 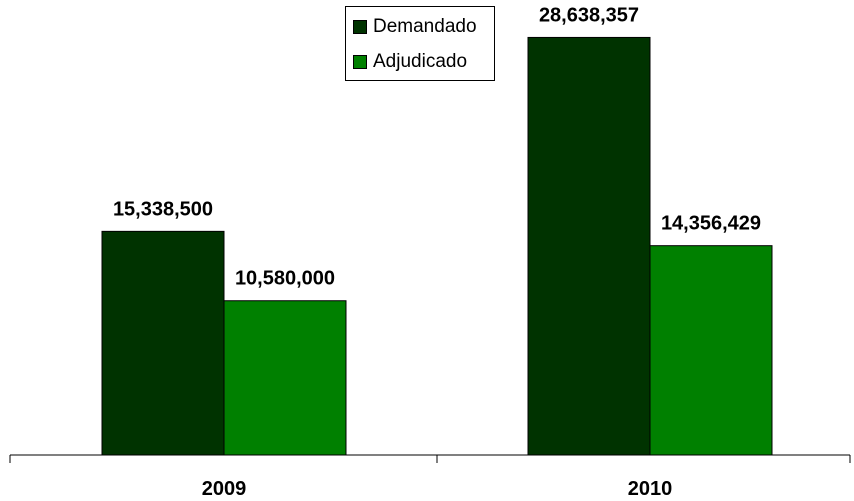 I want to click on bar-adjudicado-2009, so click(x=285, y=378).